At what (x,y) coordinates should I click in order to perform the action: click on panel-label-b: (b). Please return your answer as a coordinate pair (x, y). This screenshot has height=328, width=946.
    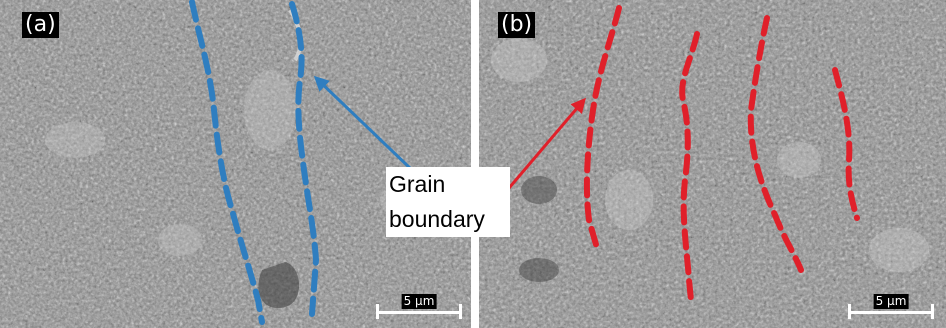
    Looking at the image, I should click on (517, 25).